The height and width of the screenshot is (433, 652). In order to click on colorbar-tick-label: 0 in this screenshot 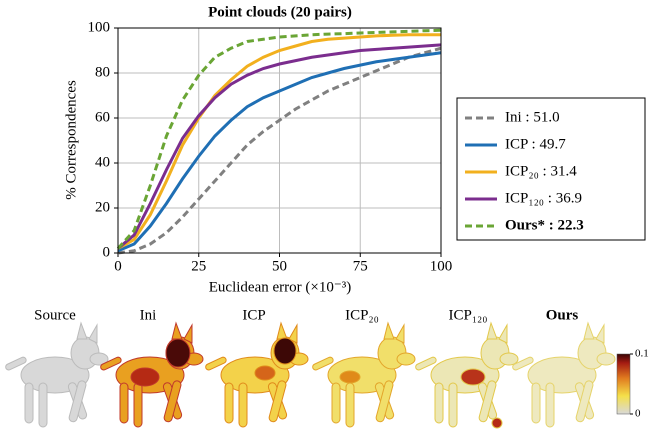, I will do `click(638, 414)`.